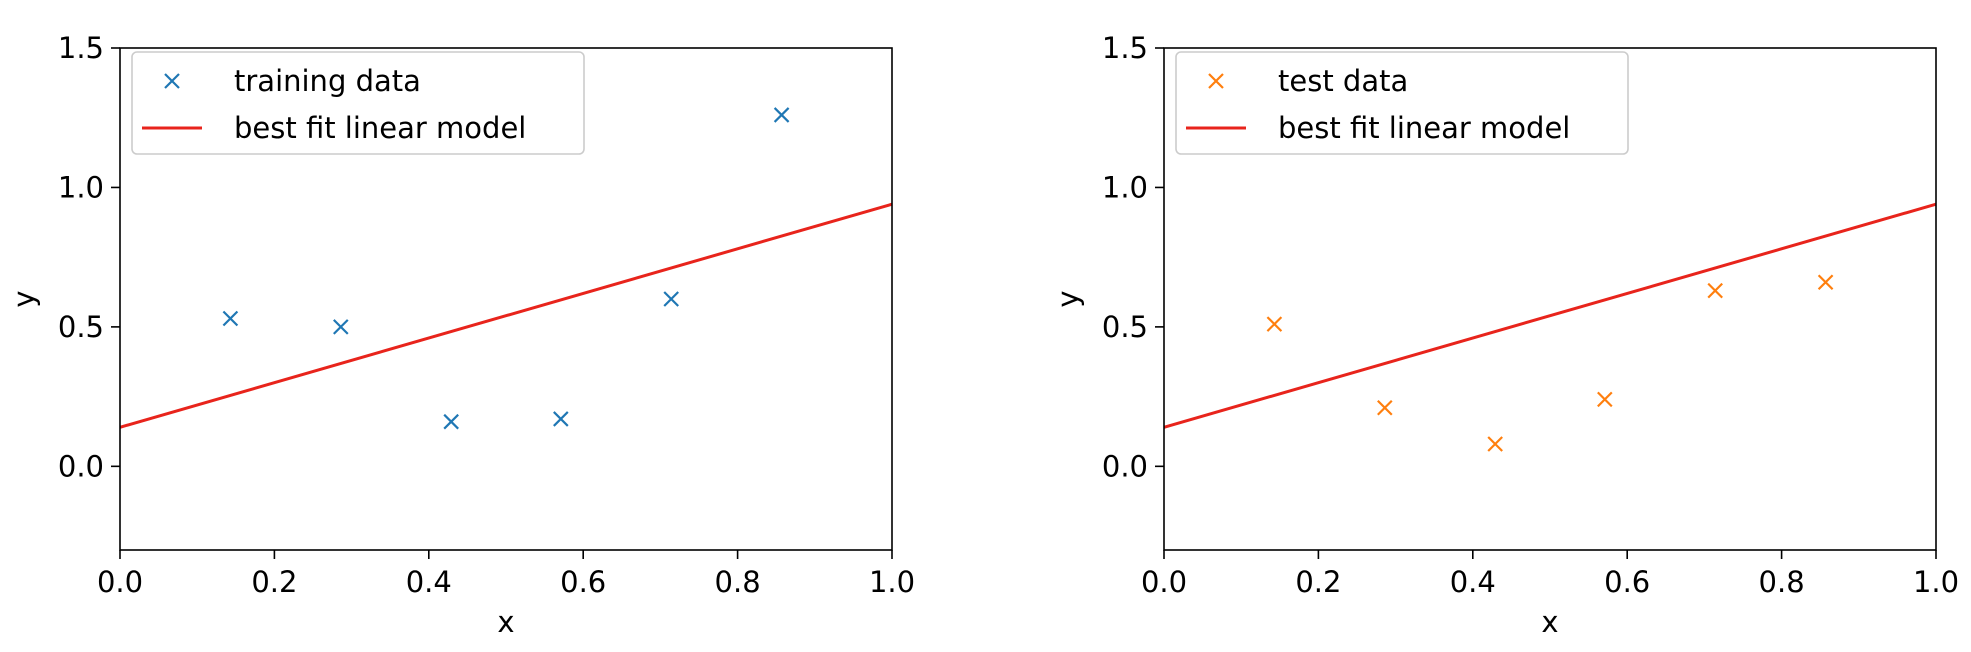  Describe the element at coordinates (583, 582) in the screenshot. I see `left-x-tick-label-3: 0.6` at that location.